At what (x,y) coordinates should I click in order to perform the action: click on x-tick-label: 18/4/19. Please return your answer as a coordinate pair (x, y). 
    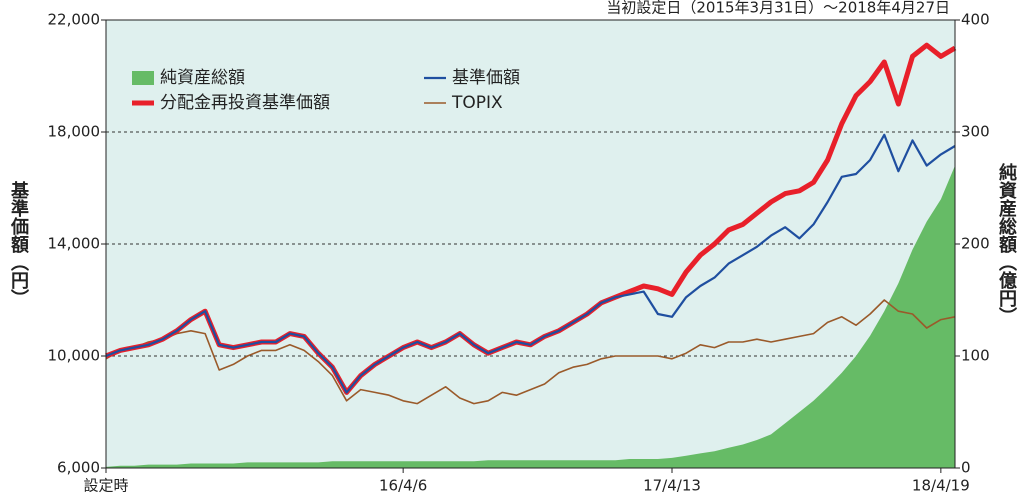
    Looking at the image, I should click on (941, 486).